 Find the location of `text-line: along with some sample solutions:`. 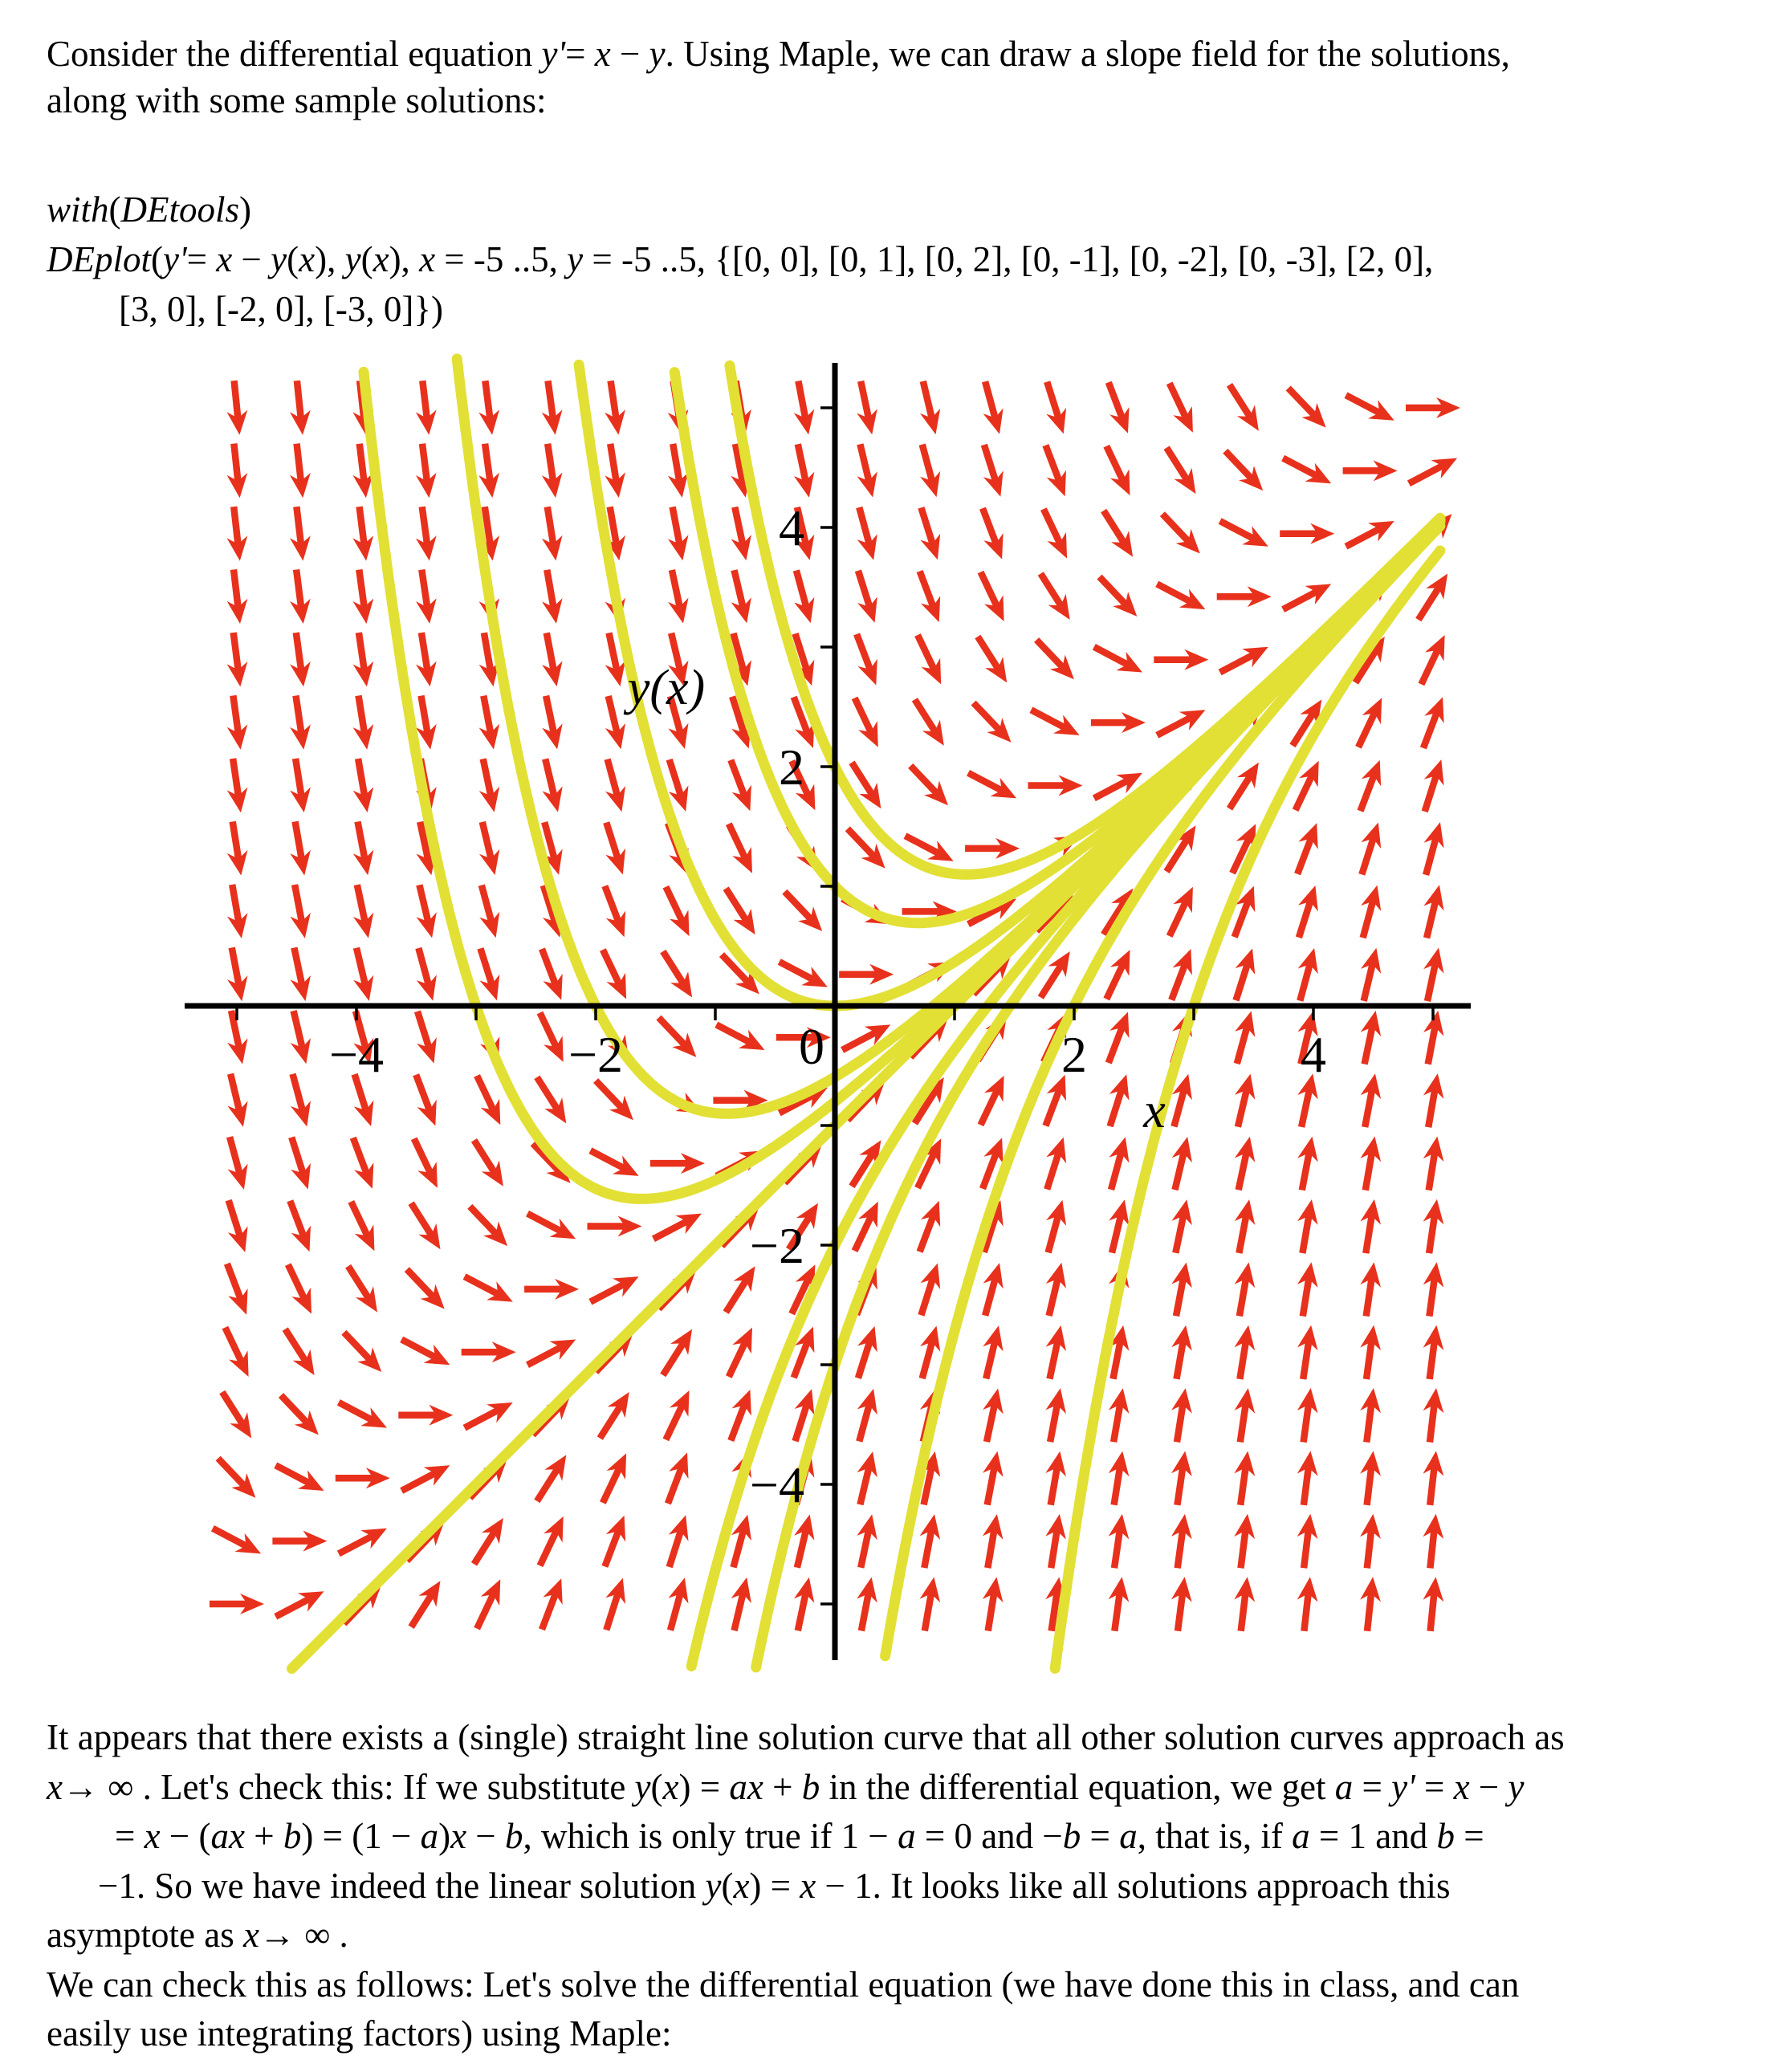

text-line: along with some sample solutions: is located at coordinates (297, 100).